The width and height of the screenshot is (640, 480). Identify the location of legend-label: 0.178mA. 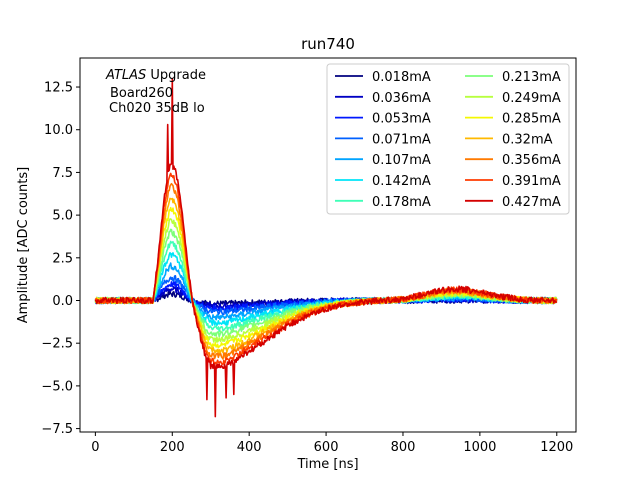
(401, 202).